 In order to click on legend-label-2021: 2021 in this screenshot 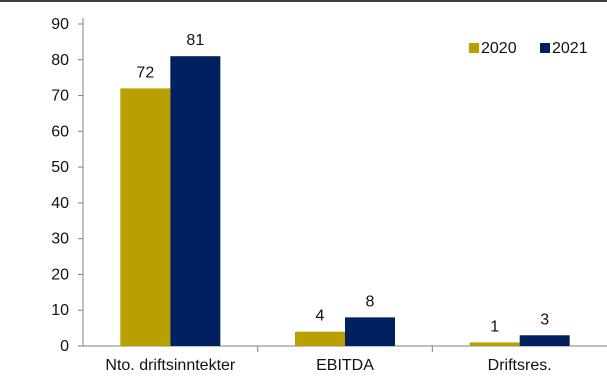, I will do `click(570, 48)`.